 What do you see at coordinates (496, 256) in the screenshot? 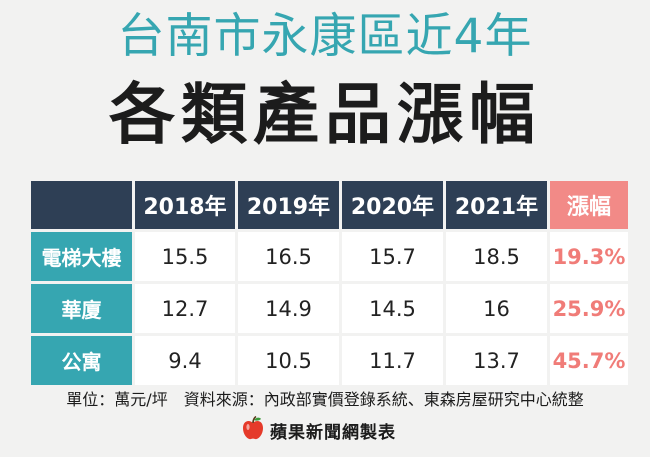
I see `table-cell: 18.5` at bounding box center [496, 256].